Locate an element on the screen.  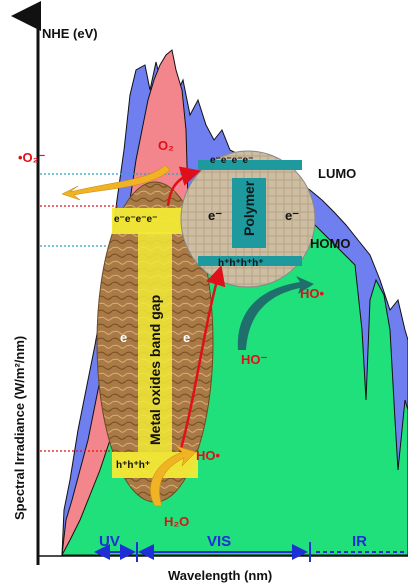
oxide-electron-left: e is located at coordinates (123, 337).